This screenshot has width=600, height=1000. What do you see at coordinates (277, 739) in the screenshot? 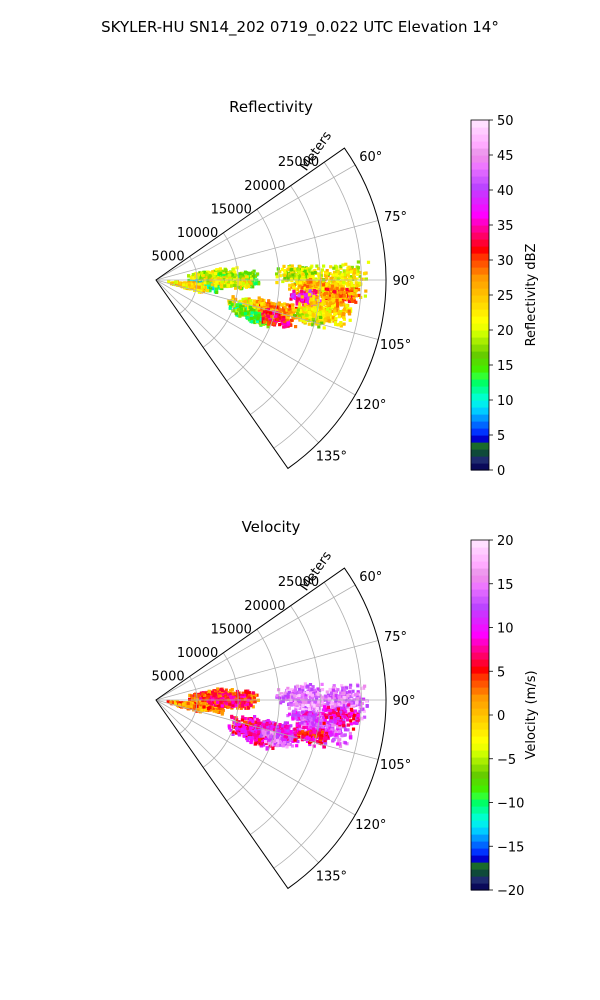
I see `echo-cell` at bounding box center [277, 739].